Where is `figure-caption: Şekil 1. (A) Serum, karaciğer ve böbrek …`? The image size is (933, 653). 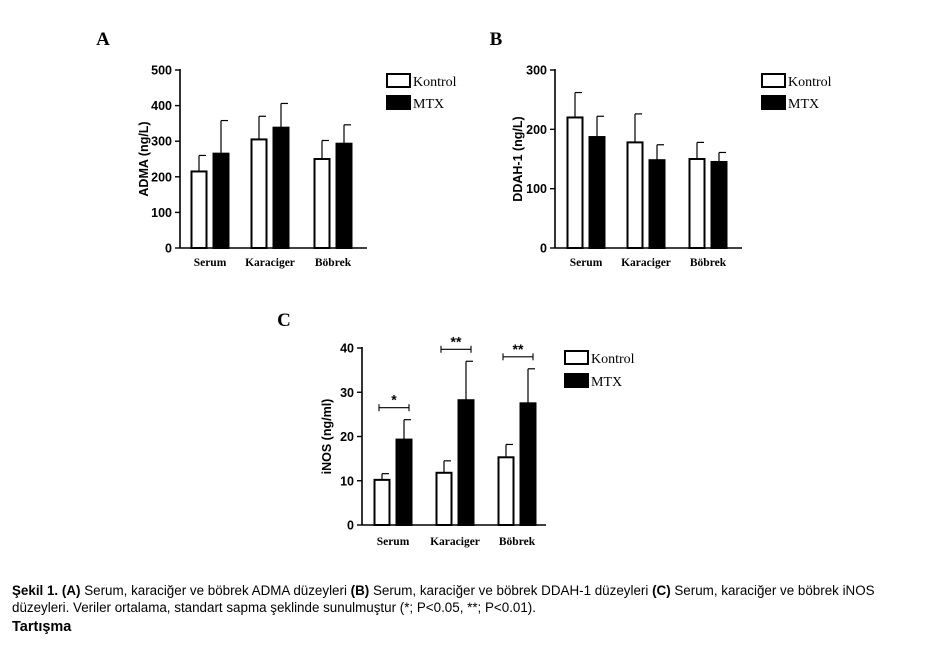
figure-caption: Şekil 1. (A) Serum, karaciğer ve böbrek … is located at coordinates (468, 599).